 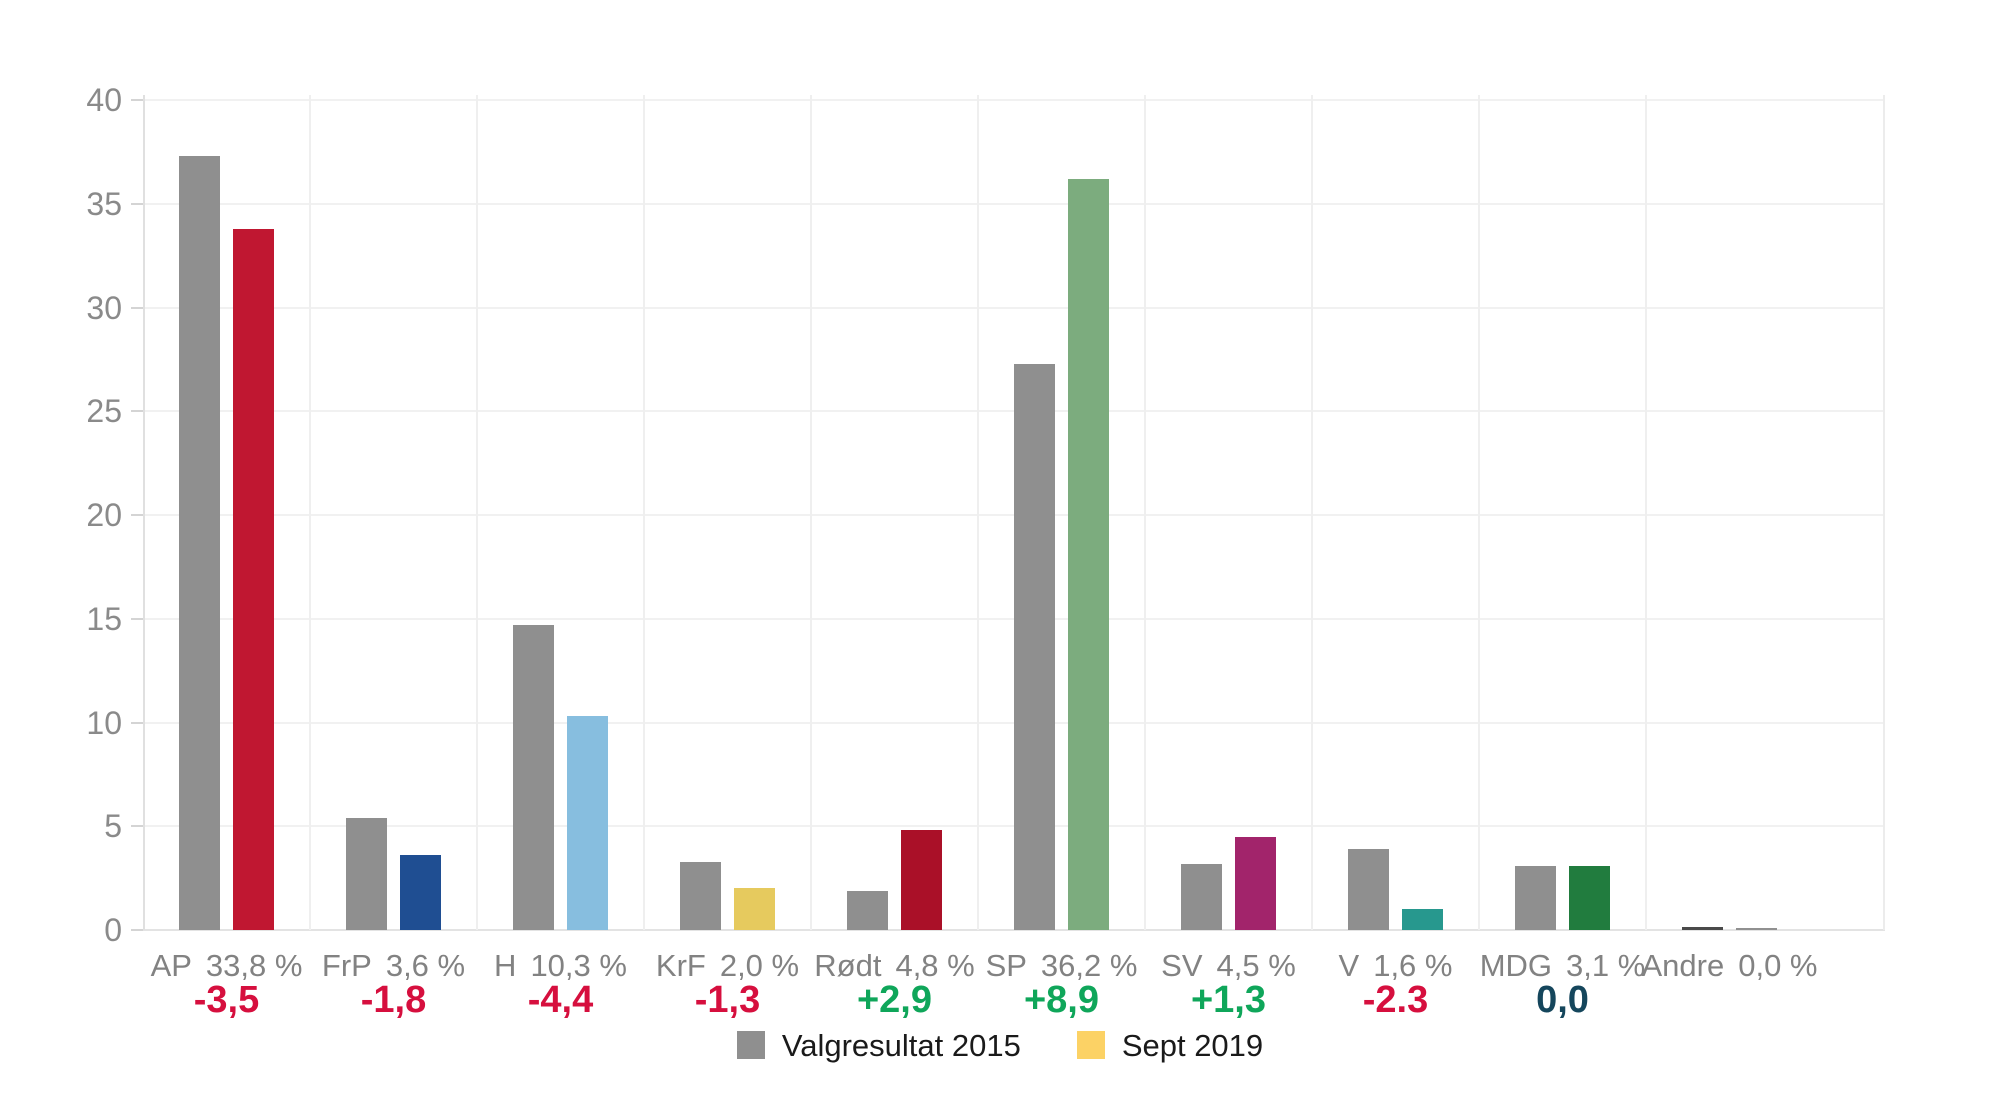 What do you see at coordinates (1606, 965) in the screenshot?
I see `party-percent: 3,1 %` at bounding box center [1606, 965].